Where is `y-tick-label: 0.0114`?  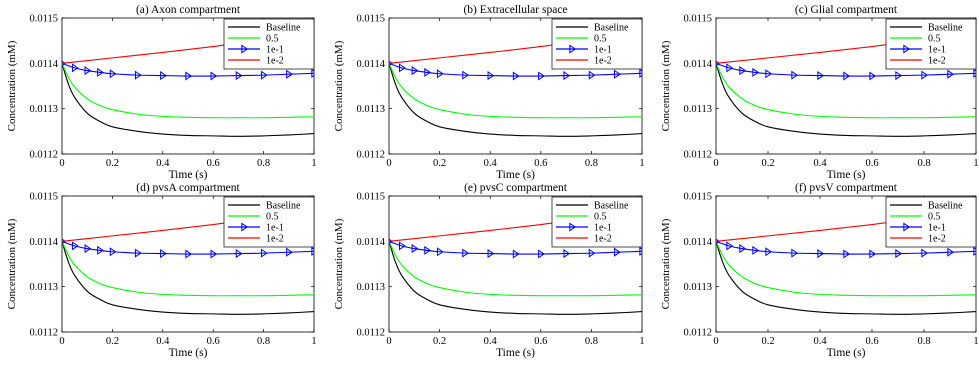
y-tick-label: 0.0114 is located at coordinates (698, 242).